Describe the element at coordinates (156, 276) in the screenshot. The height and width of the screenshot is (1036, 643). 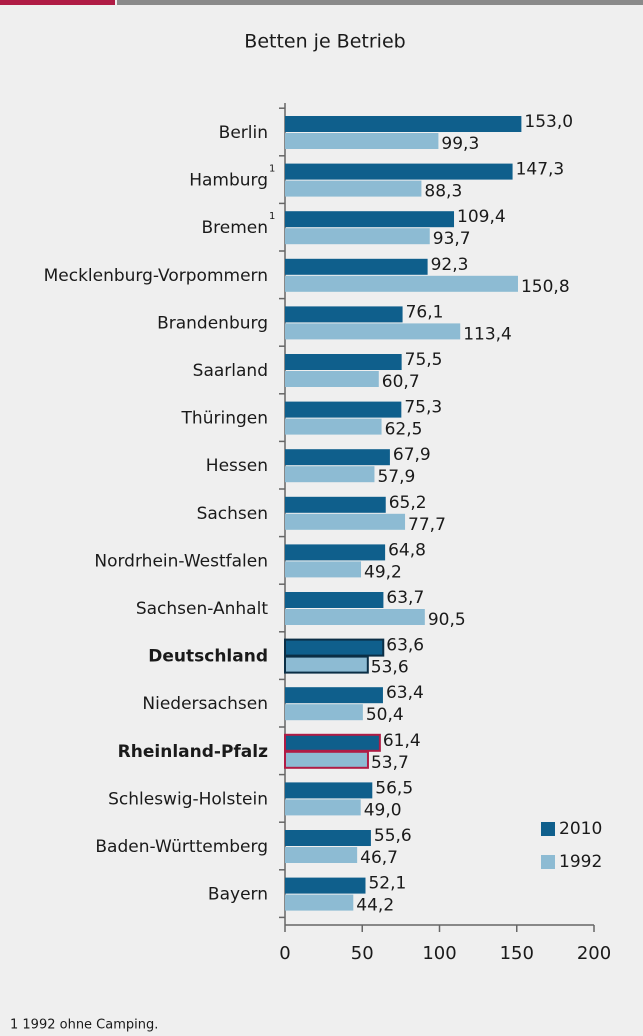
I see `category-label: Mecklenburg-Vorpommern` at that location.